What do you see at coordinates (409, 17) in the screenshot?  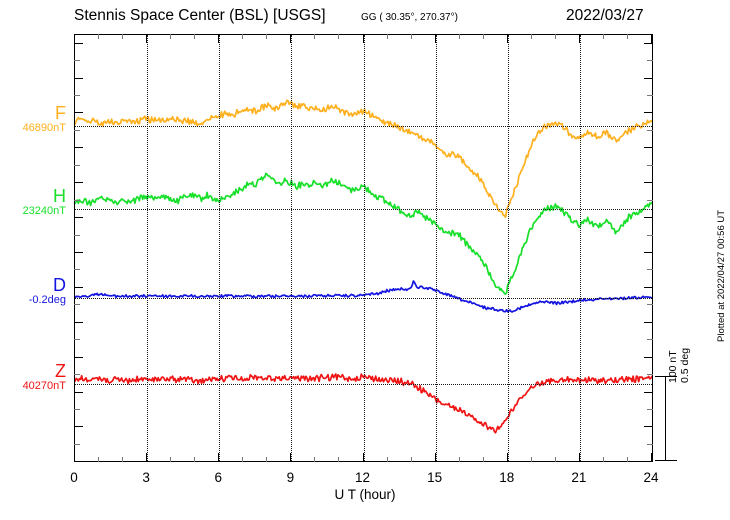 I see `geographic-coordinates: GG ( 30.35°, 270.37°)` at bounding box center [409, 17].